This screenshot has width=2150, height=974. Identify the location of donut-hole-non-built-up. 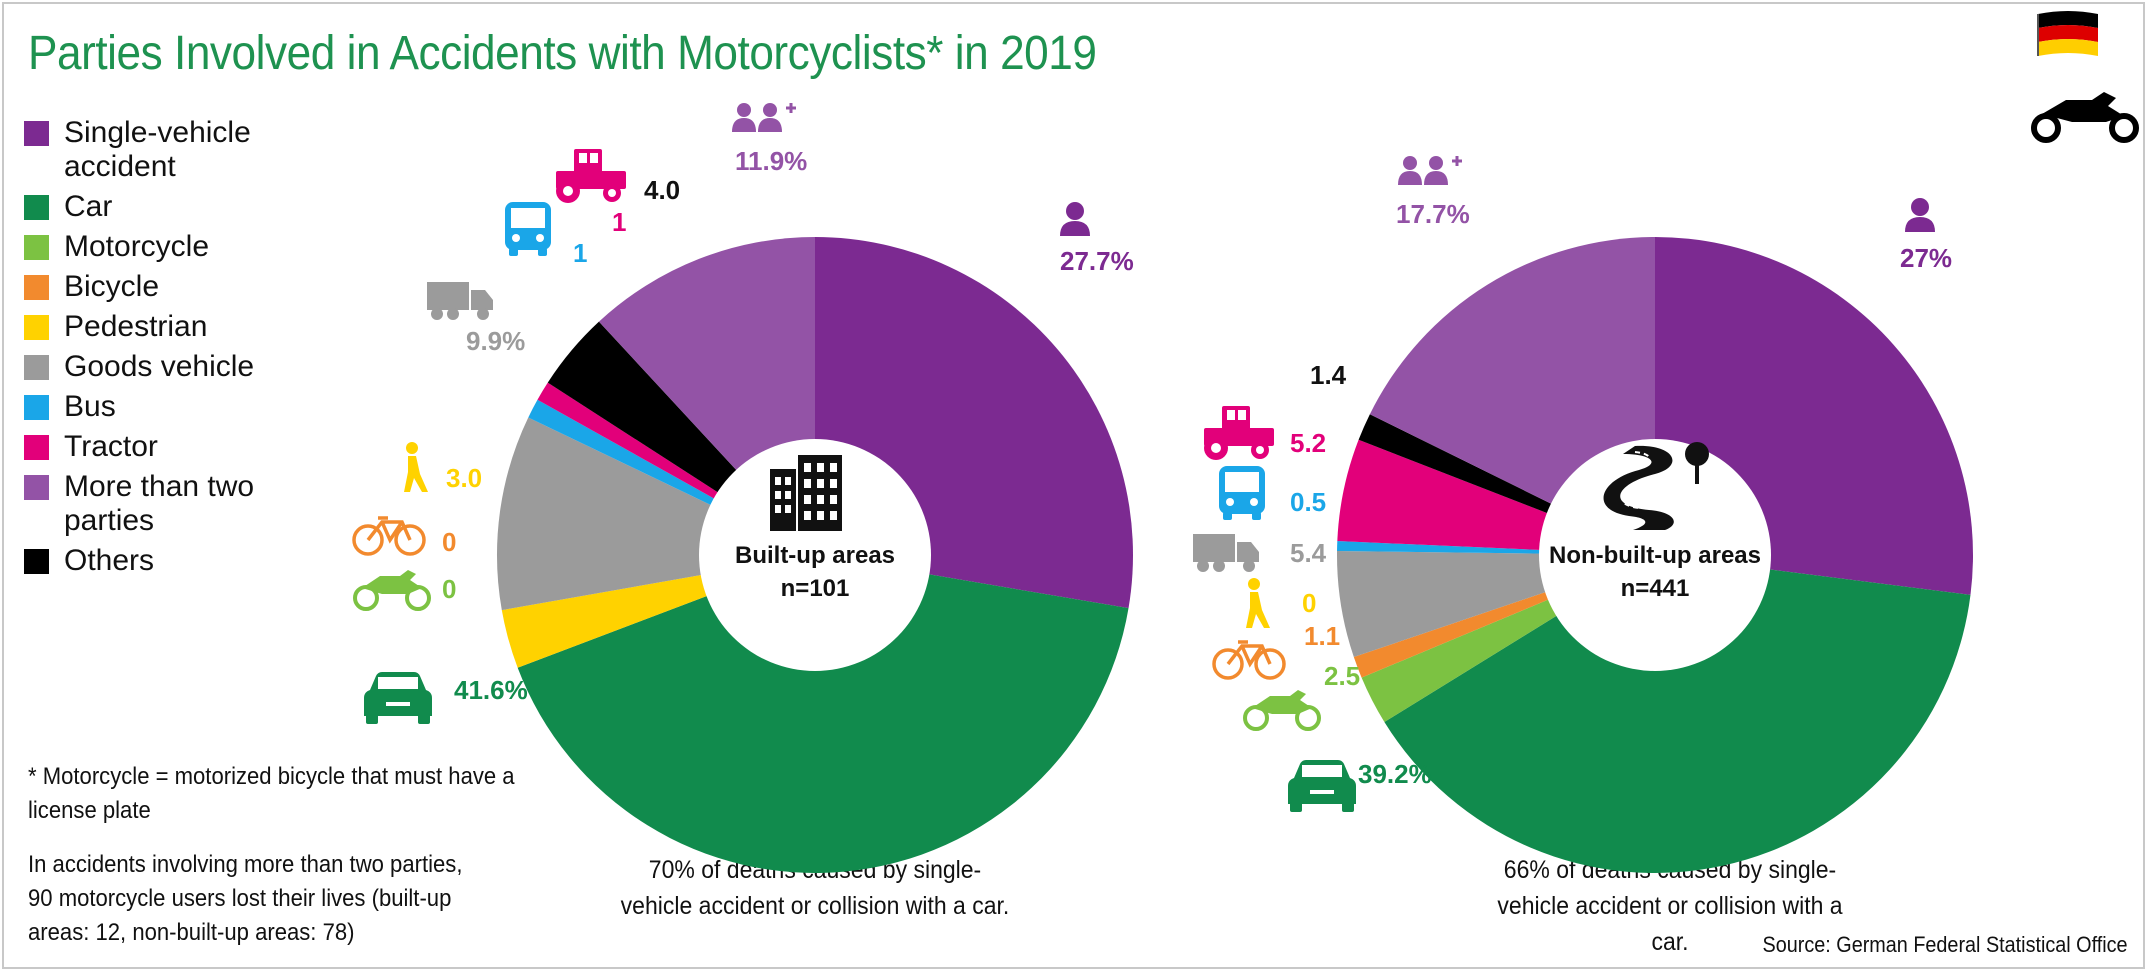
(1655, 555).